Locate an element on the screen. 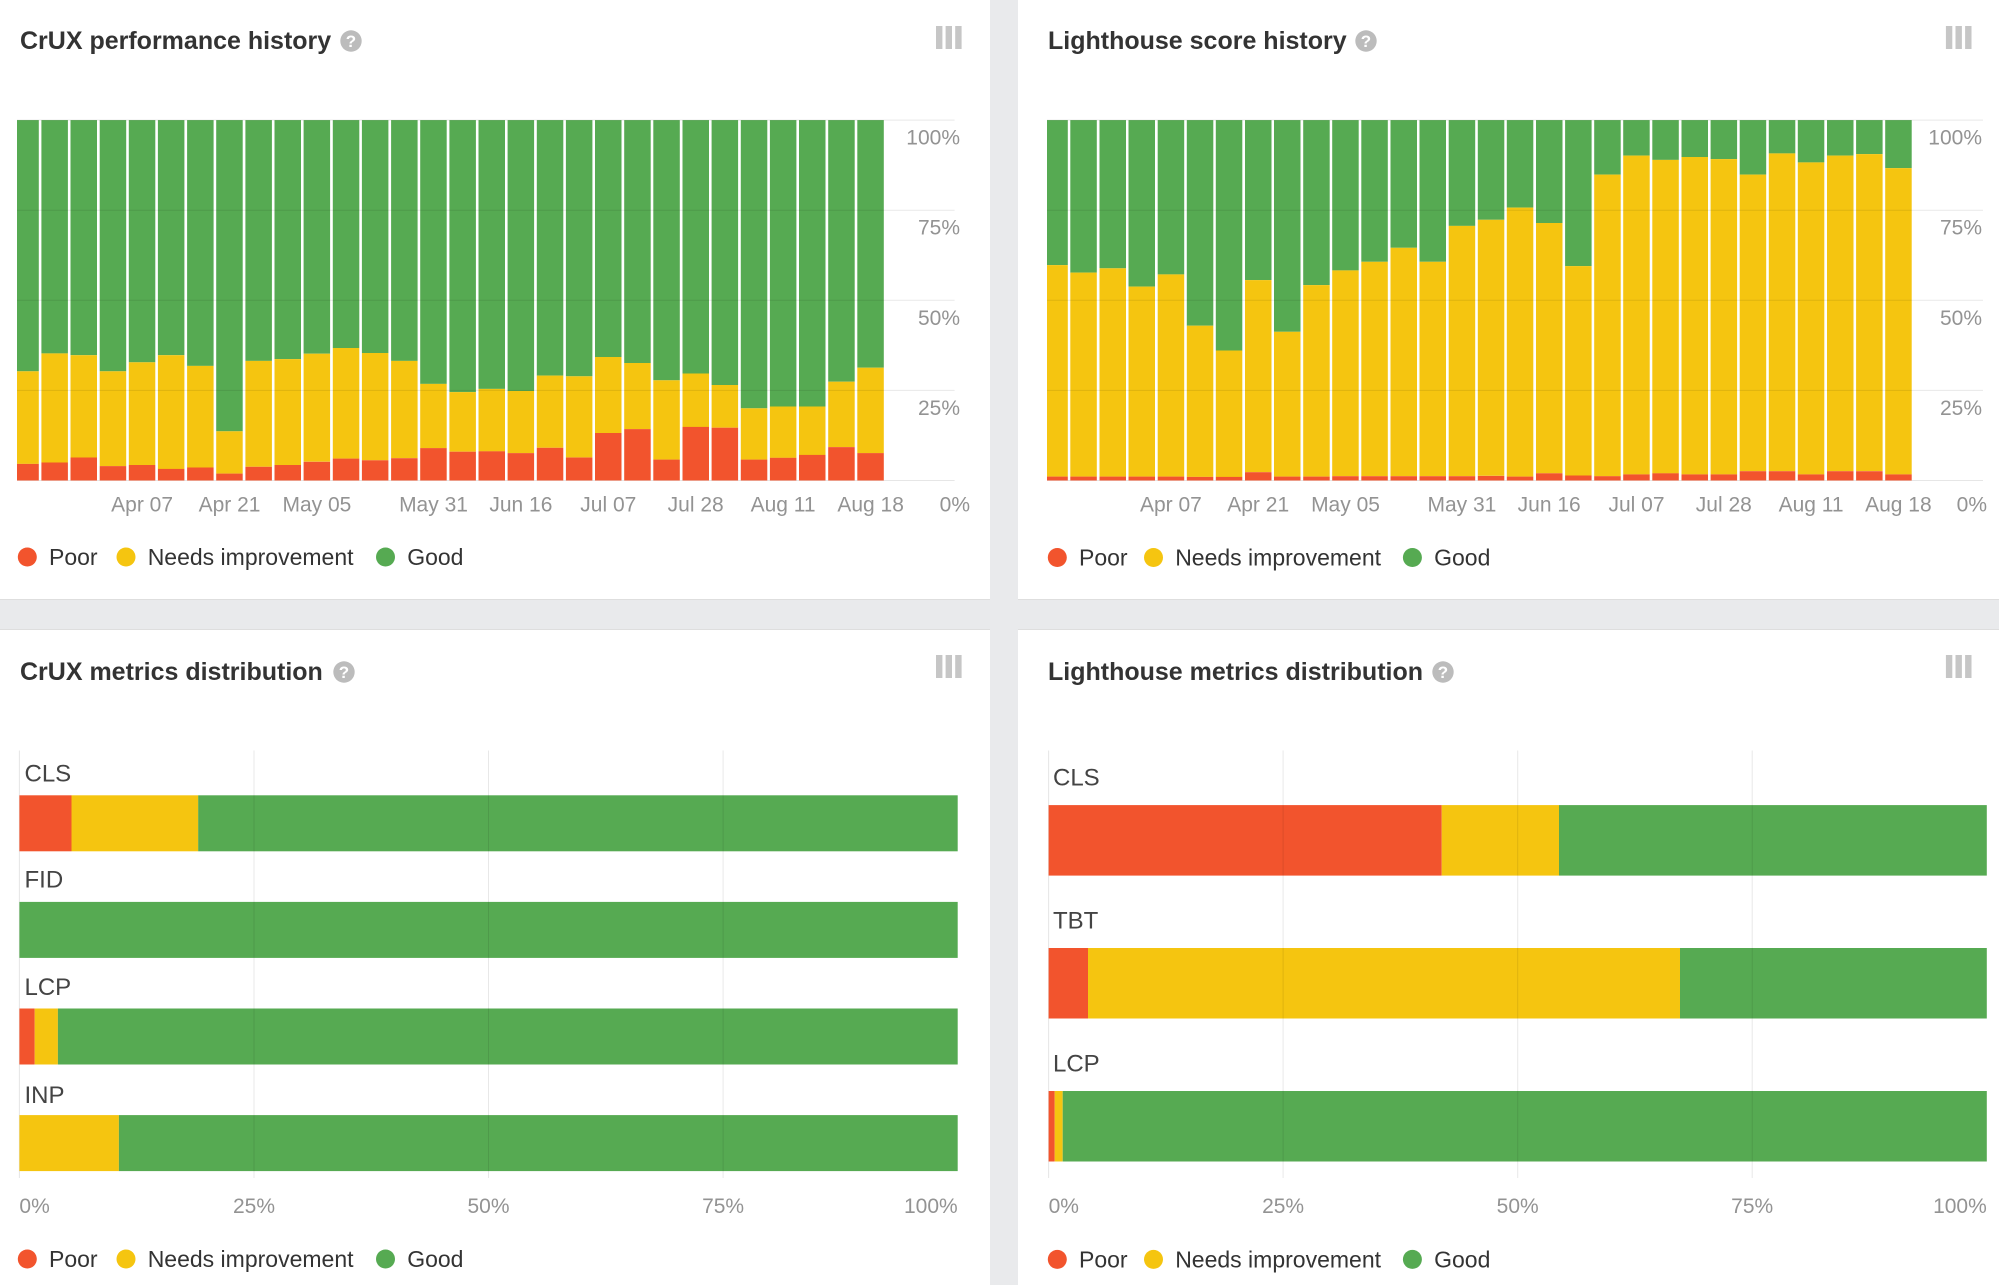 The image size is (1999, 1285). svg-text: CrUX performance history is located at coordinates (175, 41).